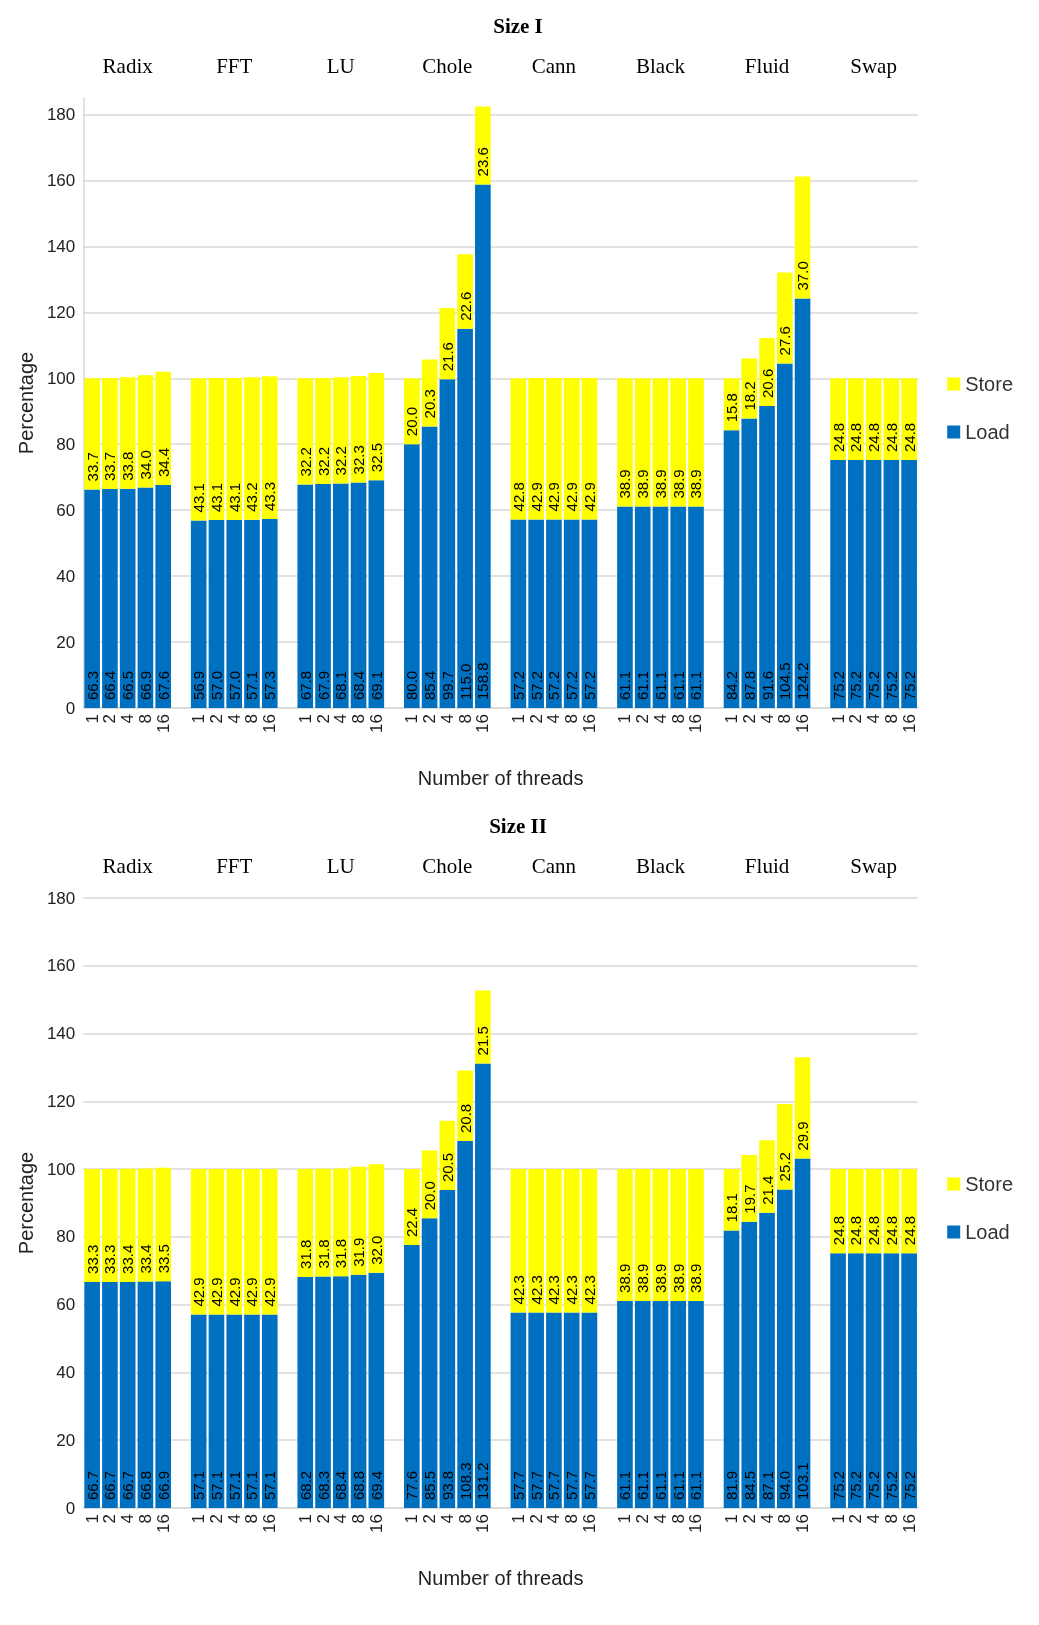 The image size is (1039, 1625). Describe the element at coordinates (376, 1250) in the screenshot. I see `data-label: 32.0` at that location.